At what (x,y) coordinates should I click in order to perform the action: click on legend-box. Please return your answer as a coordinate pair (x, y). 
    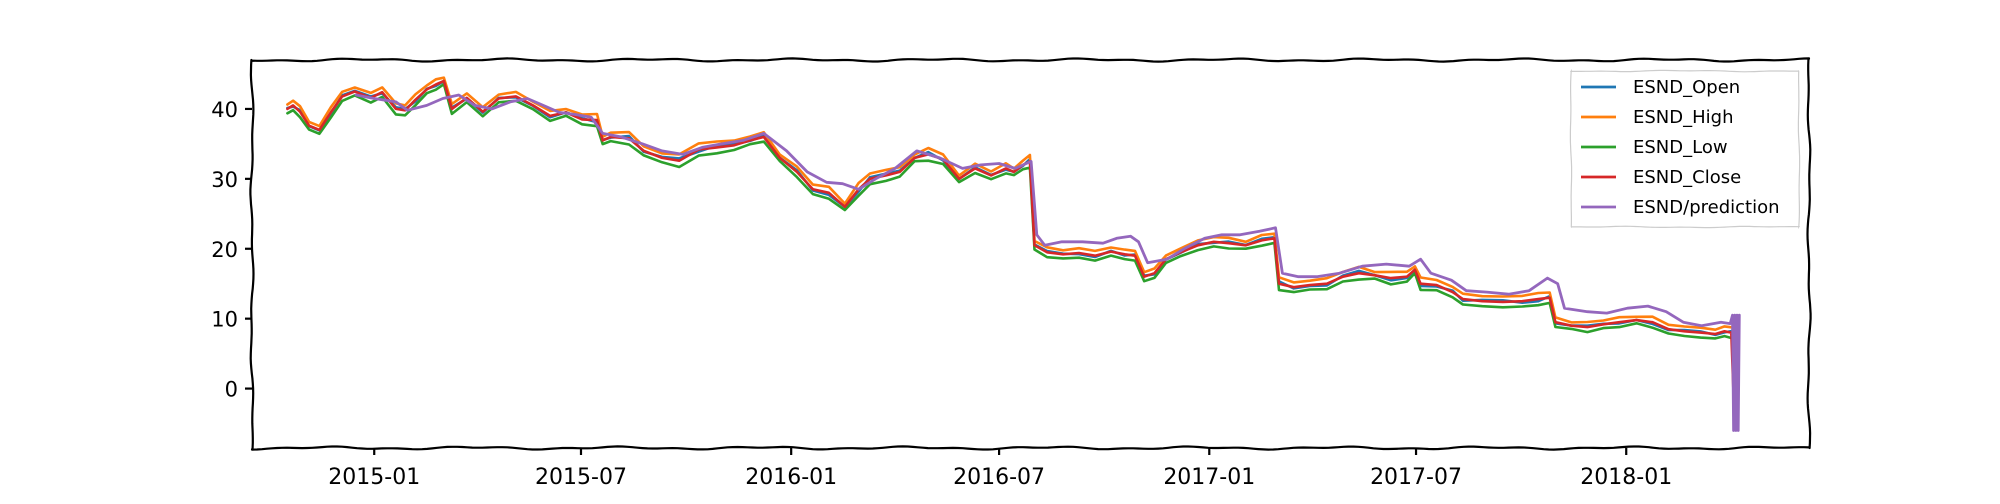
    Looking at the image, I should click on (1685, 149).